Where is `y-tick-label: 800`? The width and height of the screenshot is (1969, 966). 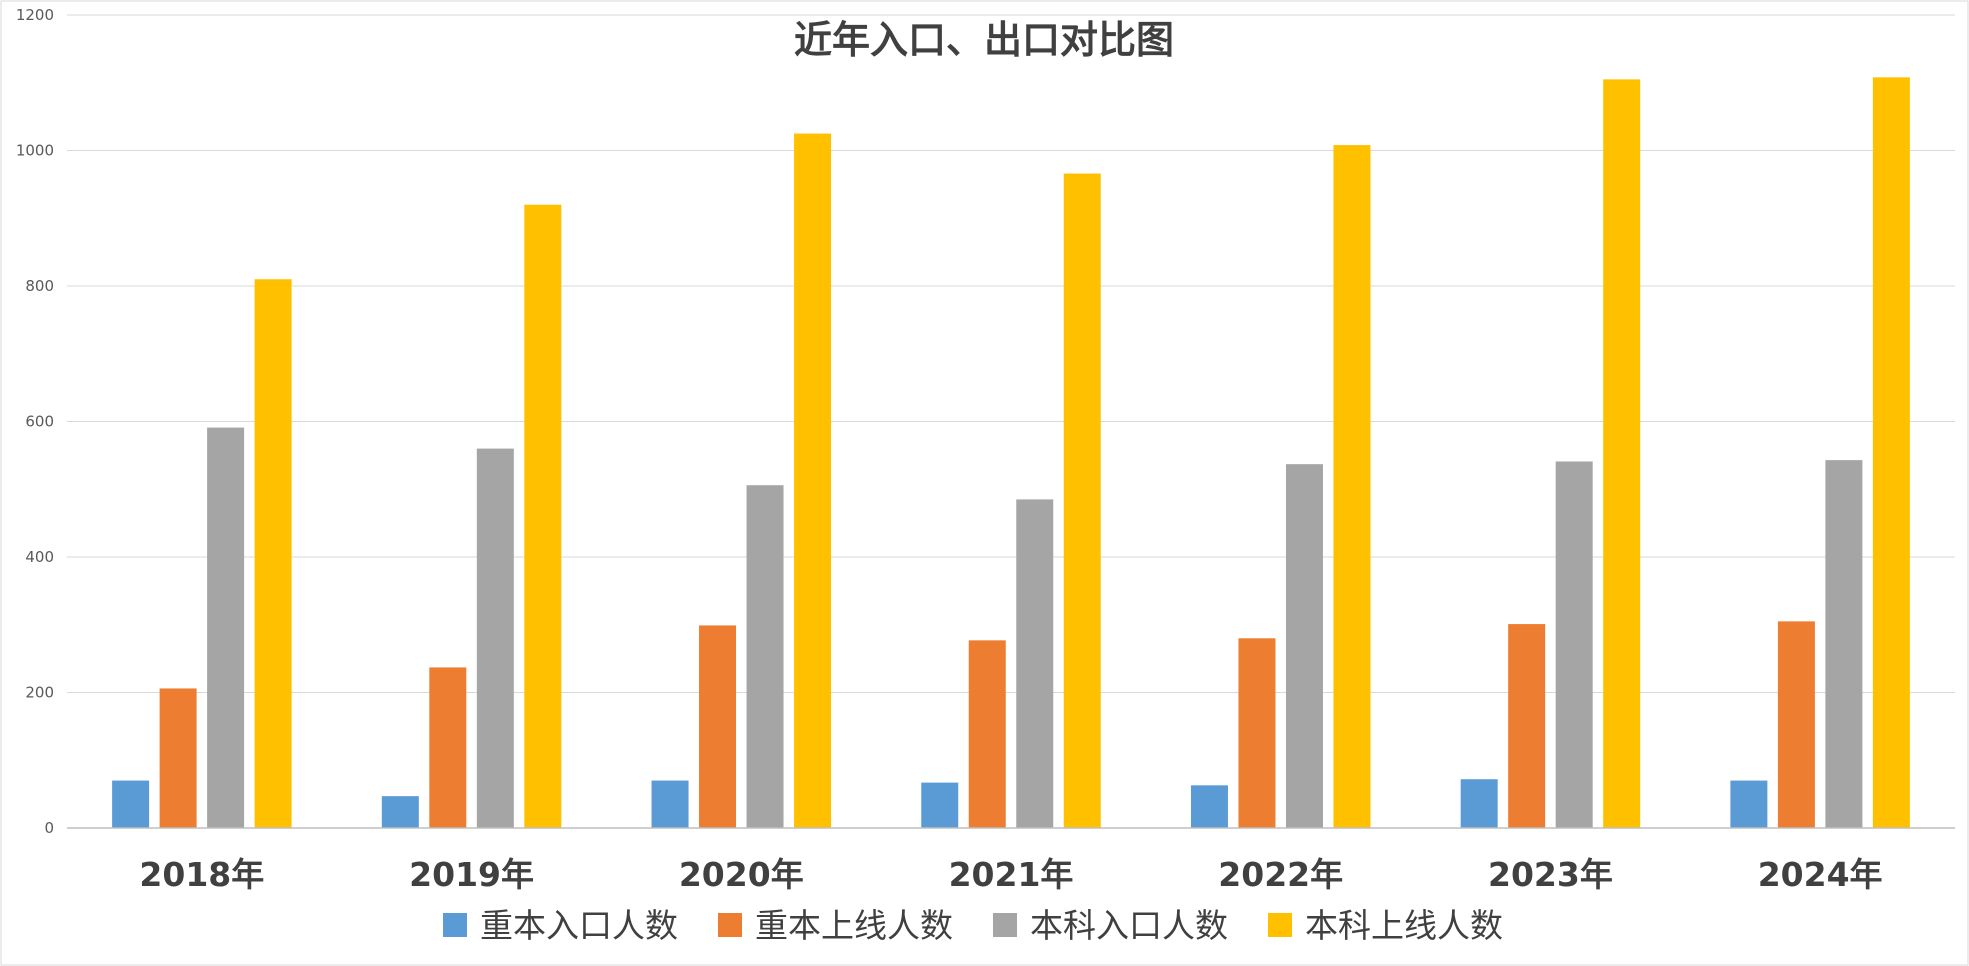 y-tick-label: 800 is located at coordinates (39, 286).